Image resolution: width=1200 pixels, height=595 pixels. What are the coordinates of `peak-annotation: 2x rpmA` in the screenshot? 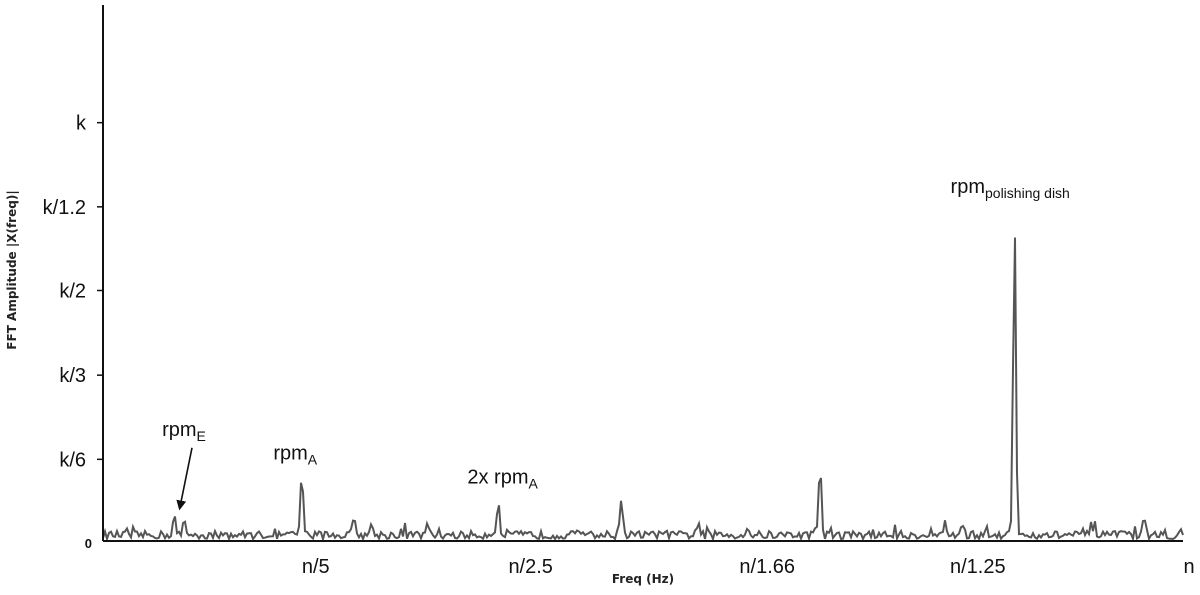 It's located at (502, 478).